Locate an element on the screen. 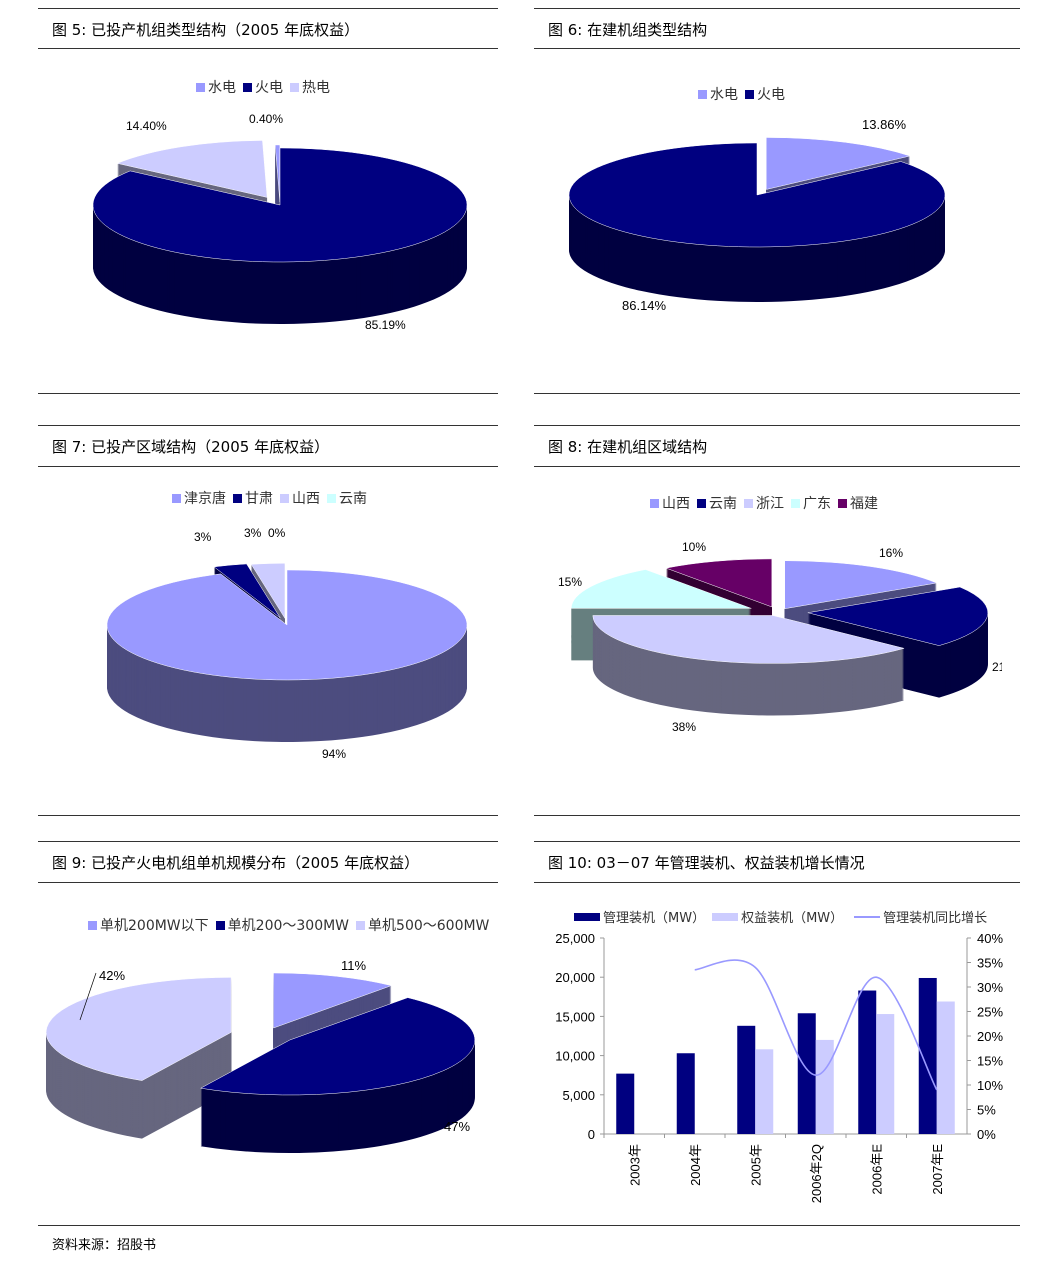 This screenshot has height=1266, width=1050. data-label: 38% is located at coordinates (684, 727).